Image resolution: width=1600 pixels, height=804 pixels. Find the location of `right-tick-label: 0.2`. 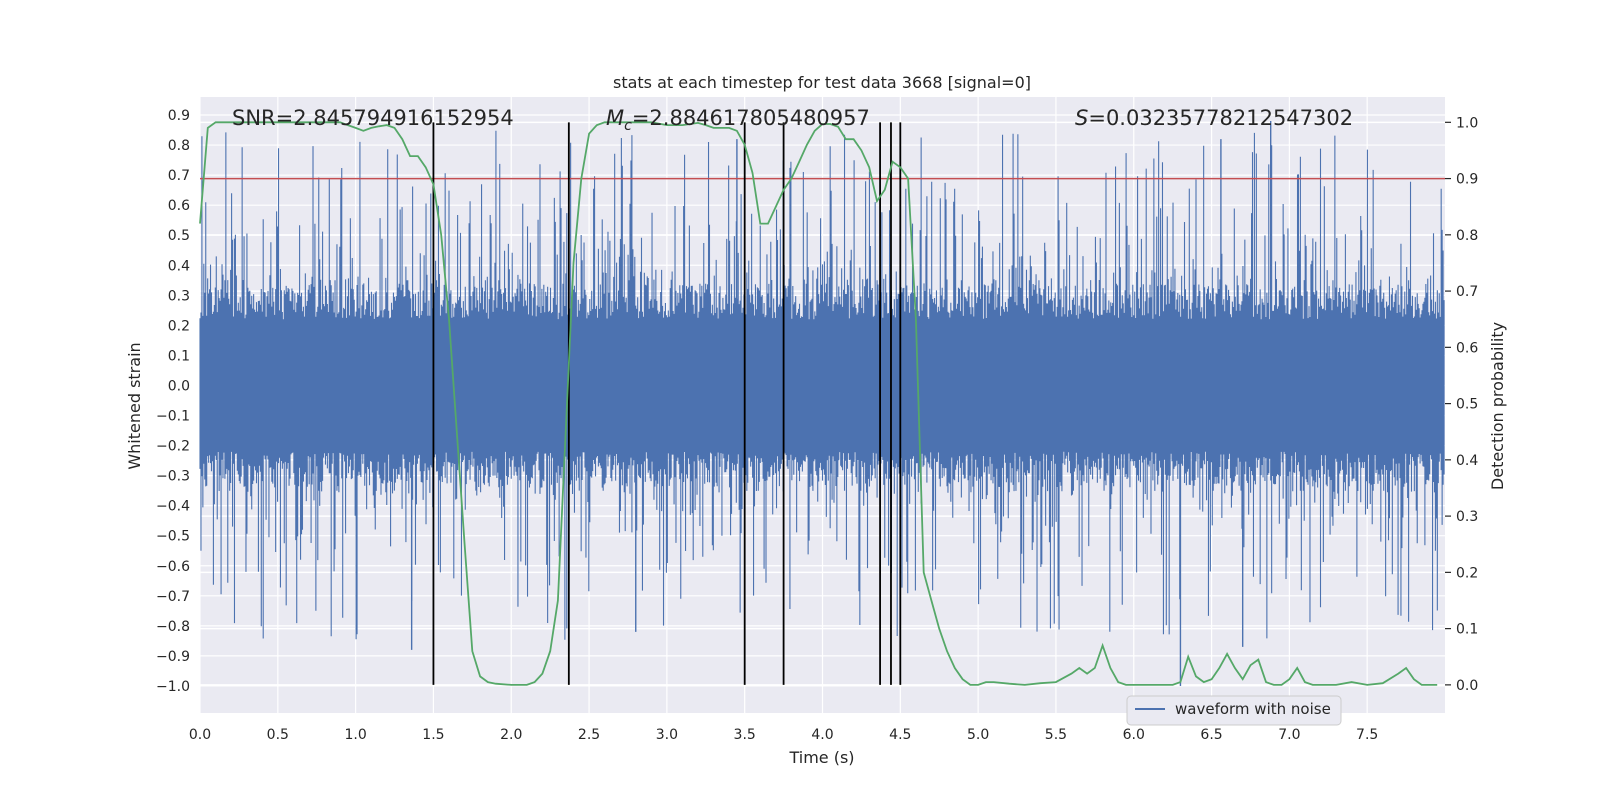

right-tick-label: 0.2 is located at coordinates (1467, 573).